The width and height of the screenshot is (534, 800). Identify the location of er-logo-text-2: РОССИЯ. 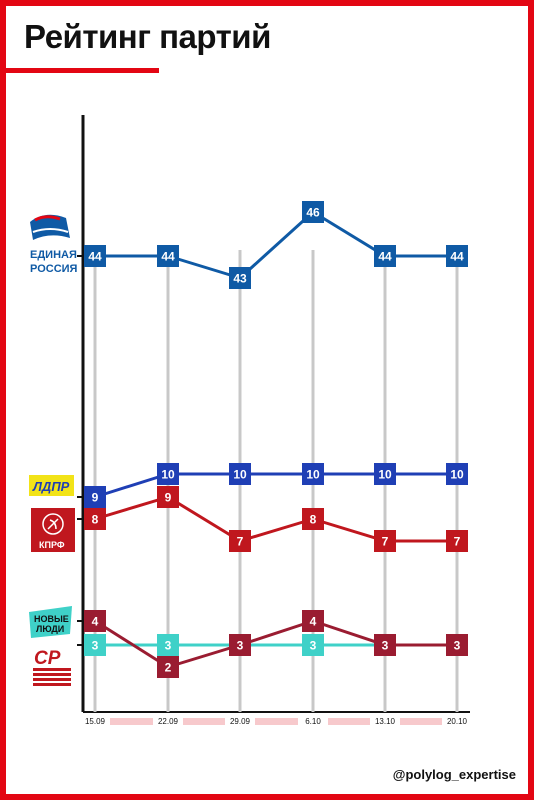
(54, 269).